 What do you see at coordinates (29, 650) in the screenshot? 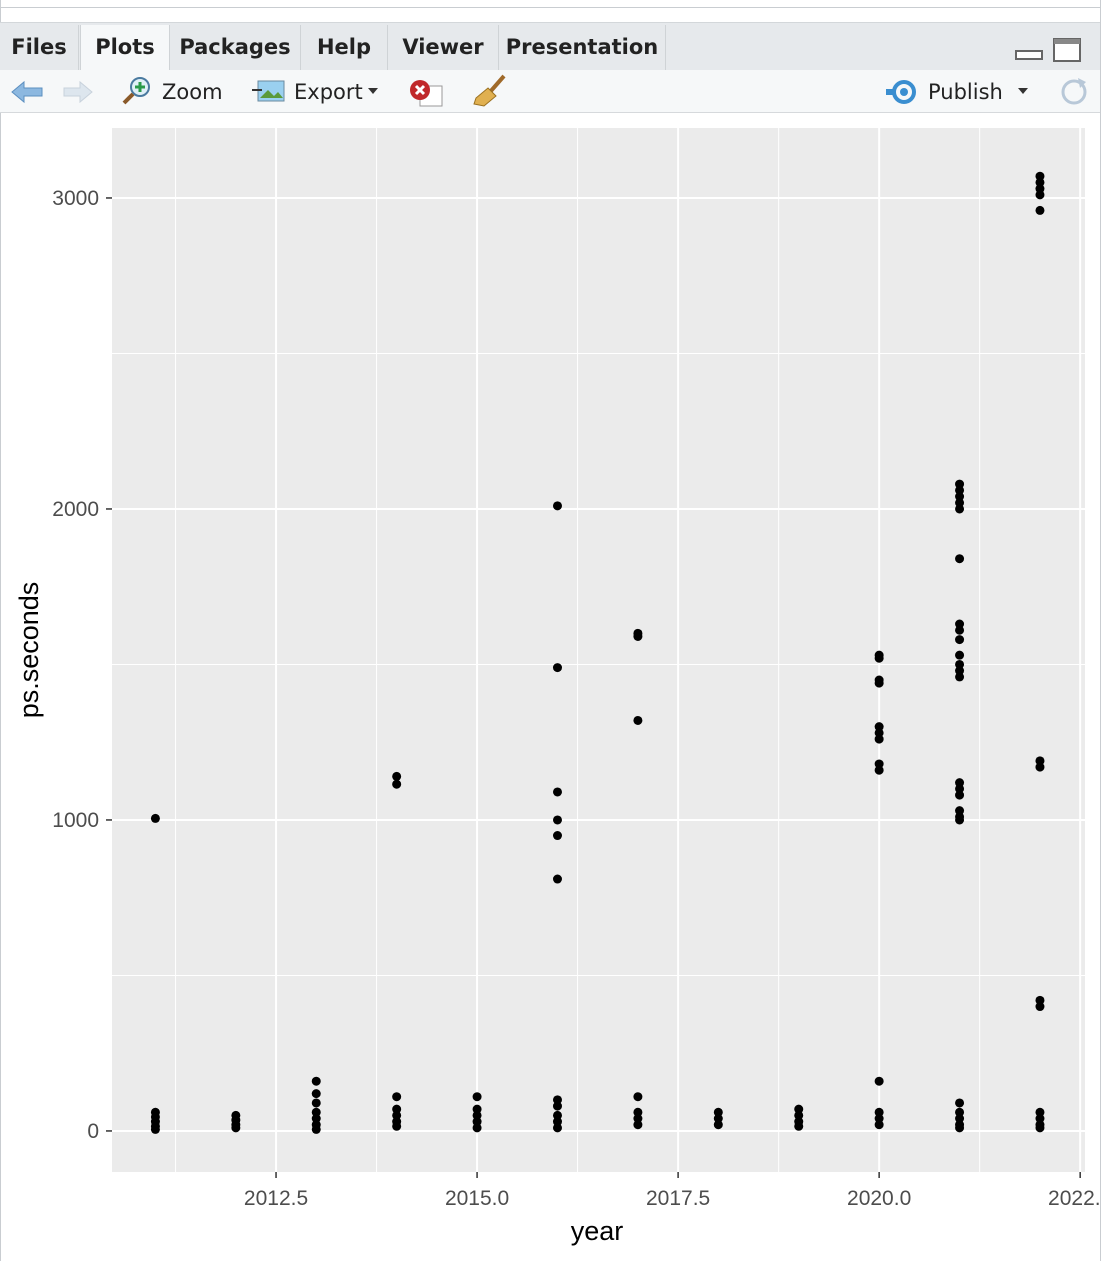
I see `y-axis-title: ps.seconds` at bounding box center [29, 650].